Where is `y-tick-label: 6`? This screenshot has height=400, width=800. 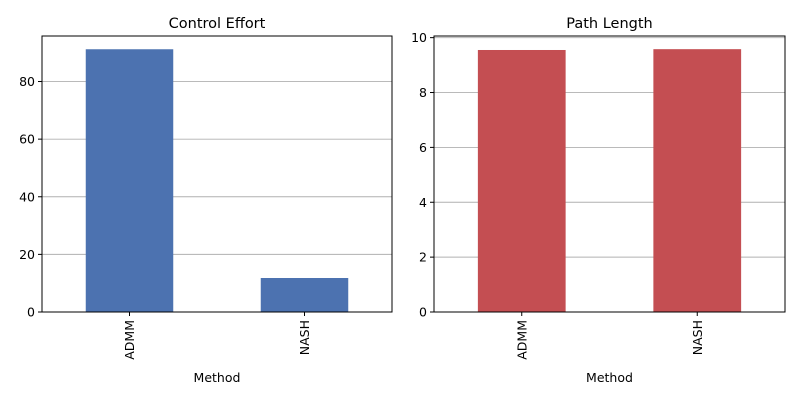
y-tick-label: 6 is located at coordinates (423, 147).